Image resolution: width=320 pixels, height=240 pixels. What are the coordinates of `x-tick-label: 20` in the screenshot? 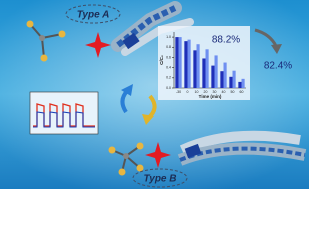 It's located at (206, 92).